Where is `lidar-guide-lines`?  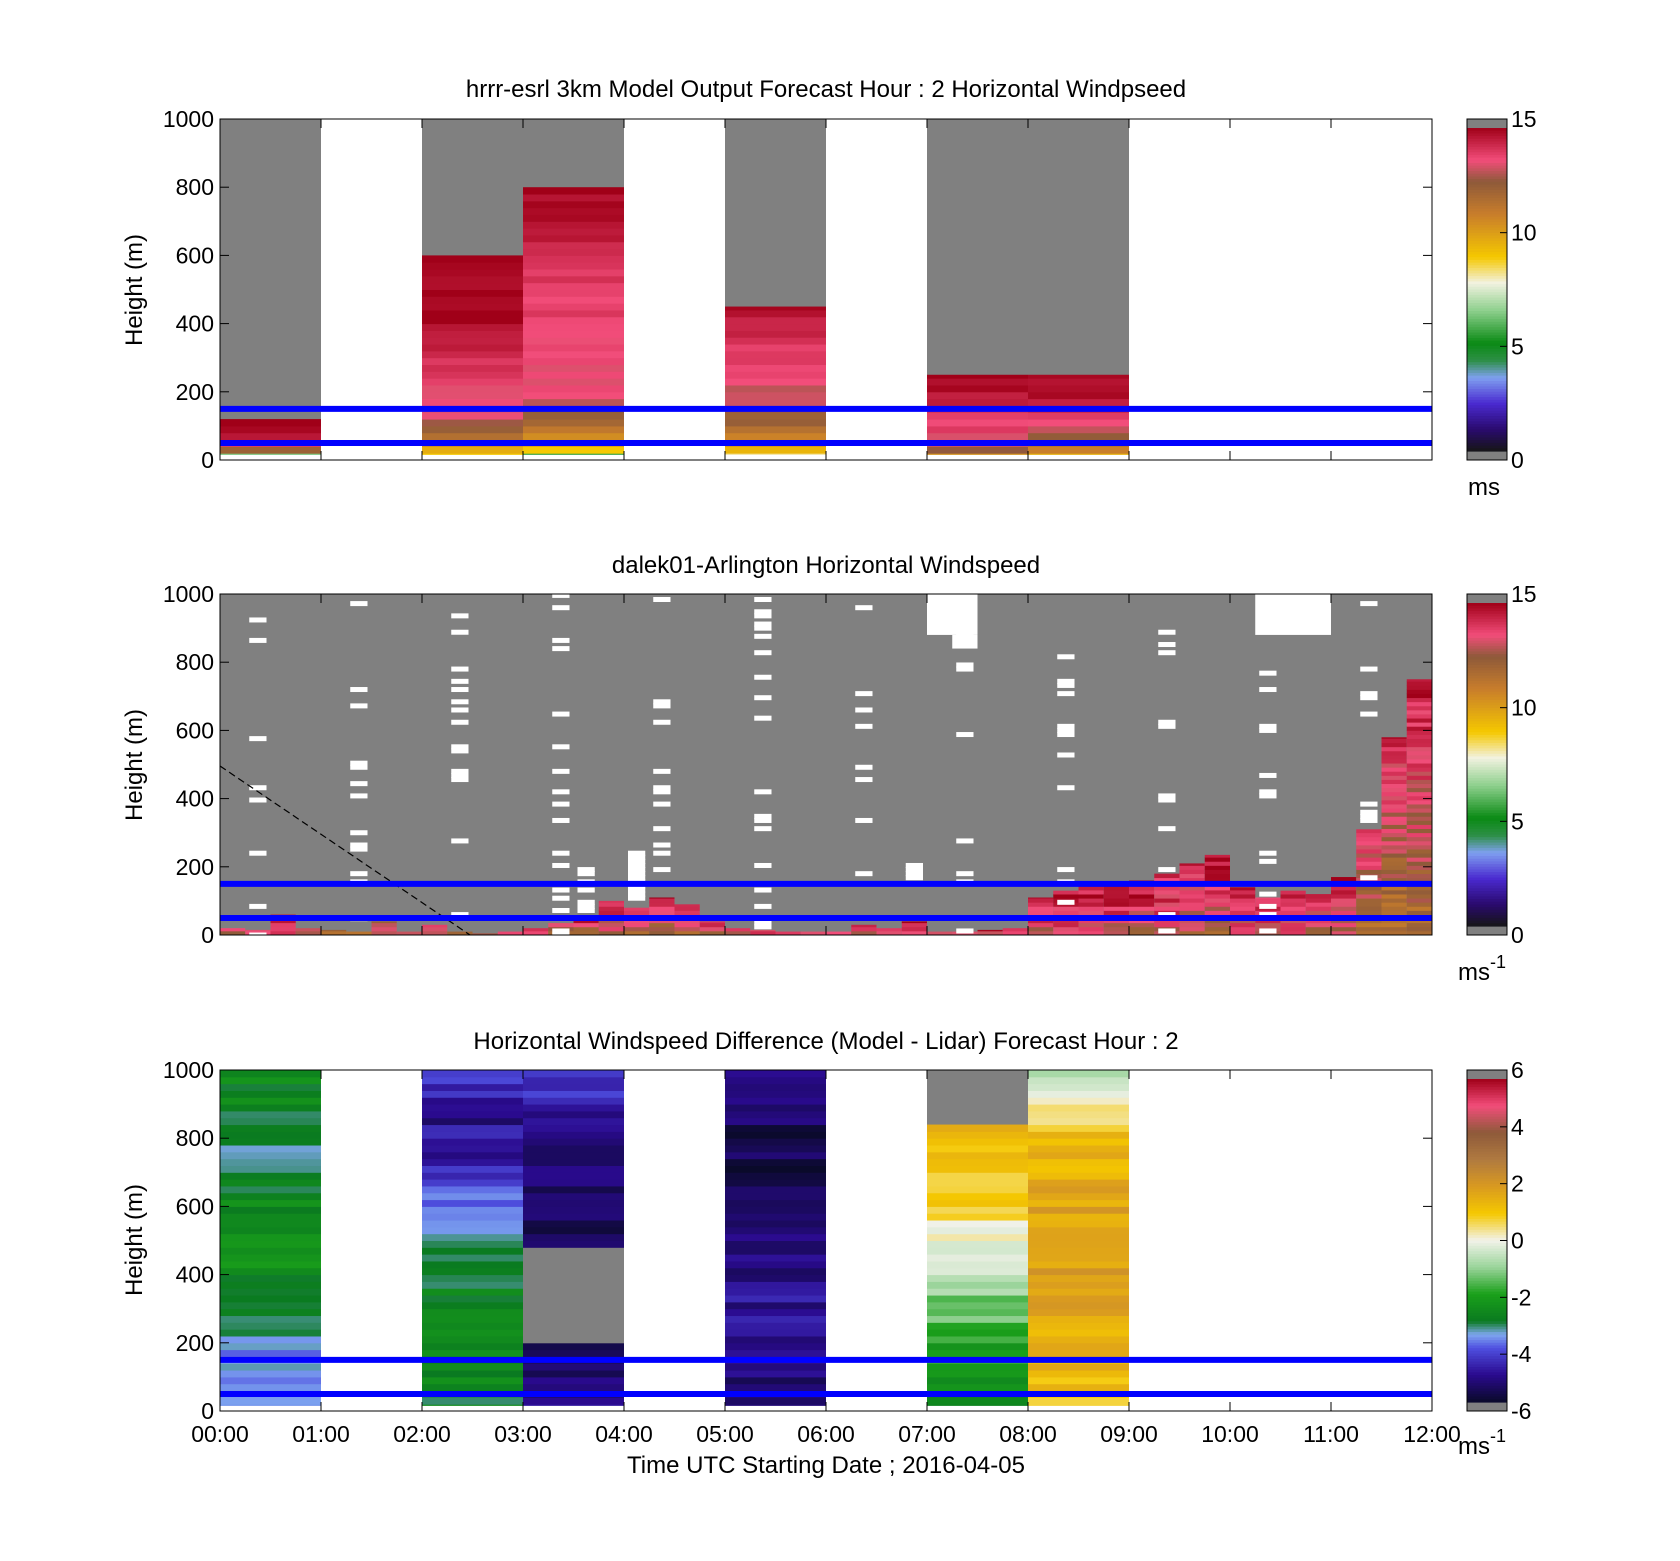
lidar-guide-lines is located at coordinates (826, 900).